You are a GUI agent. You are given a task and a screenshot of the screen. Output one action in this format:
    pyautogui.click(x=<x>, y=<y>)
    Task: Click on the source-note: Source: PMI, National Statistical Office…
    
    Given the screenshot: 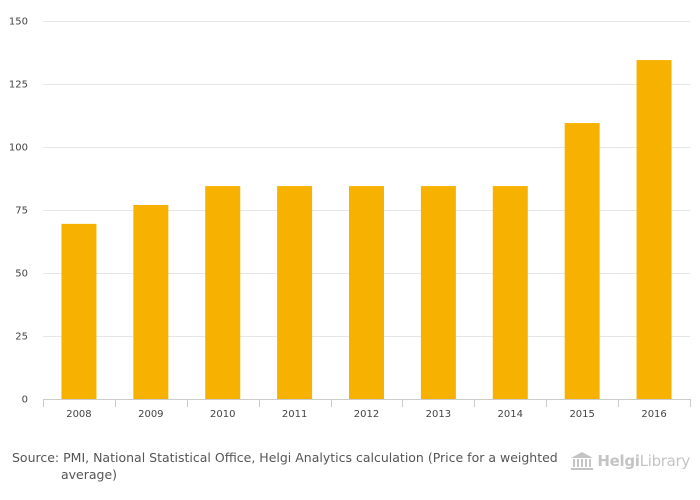 What is the action you would take?
    pyautogui.click(x=285, y=466)
    